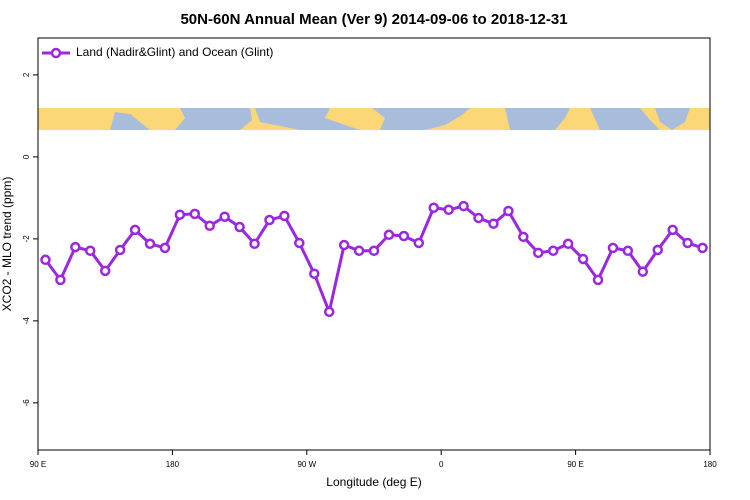  What do you see at coordinates (26, 321) in the screenshot?
I see `y-tick-label: -4` at bounding box center [26, 321].